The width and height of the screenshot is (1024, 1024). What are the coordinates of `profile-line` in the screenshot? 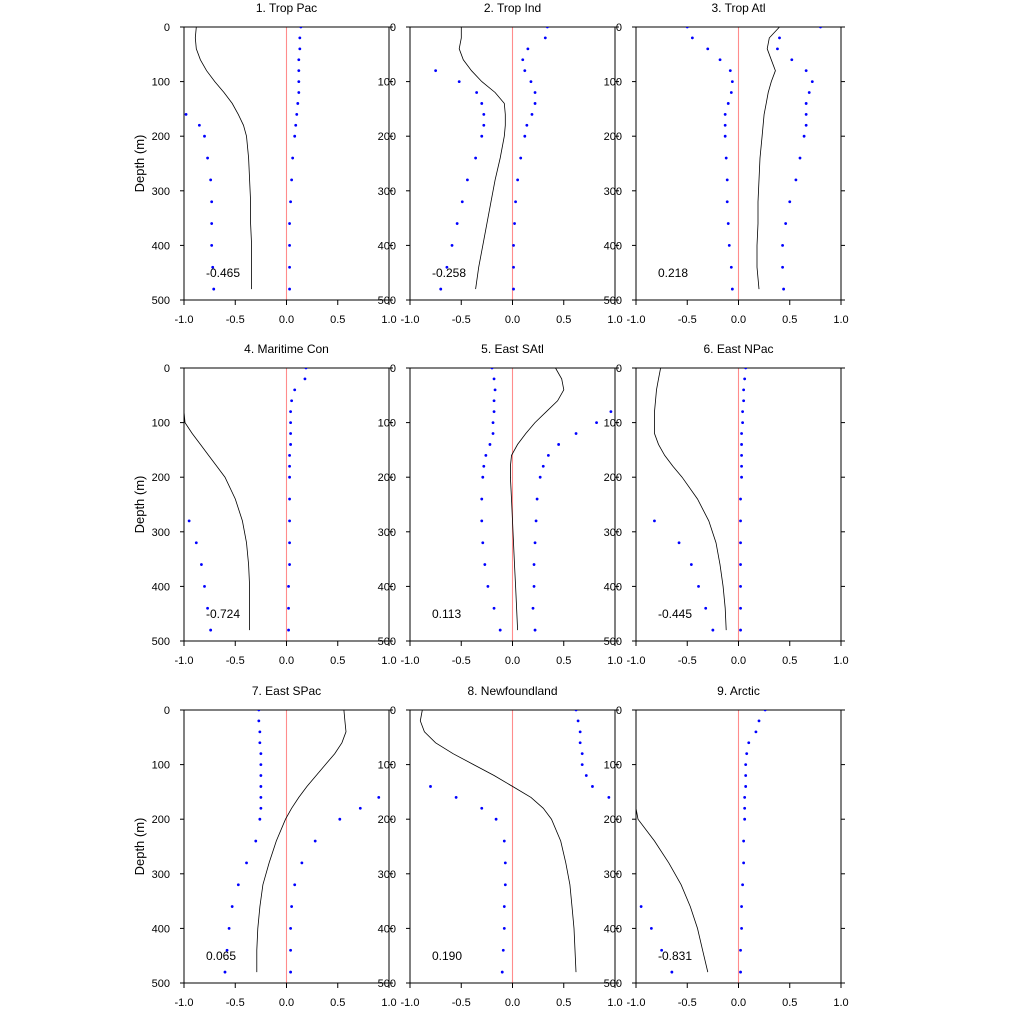 It's located at (301, 841).